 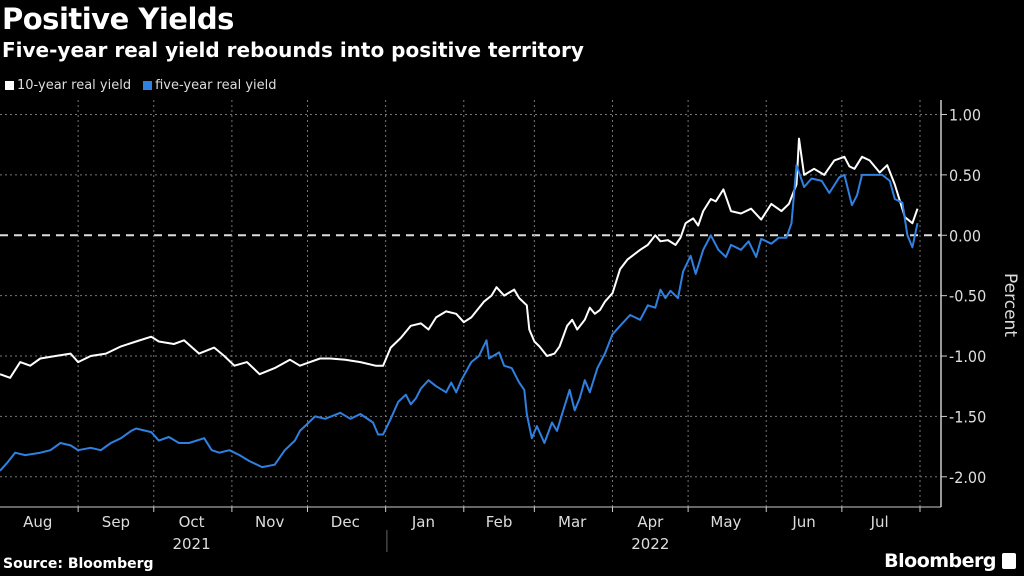 I want to click on y-tick-label: -1.00, so click(x=967, y=356).